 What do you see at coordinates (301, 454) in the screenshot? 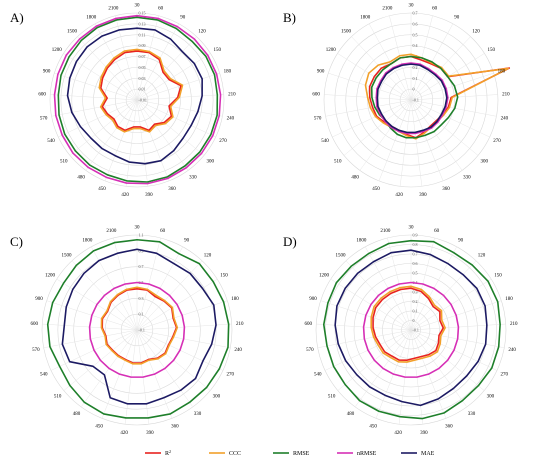
I see `legend-label: RMSE` at bounding box center [301, 454].